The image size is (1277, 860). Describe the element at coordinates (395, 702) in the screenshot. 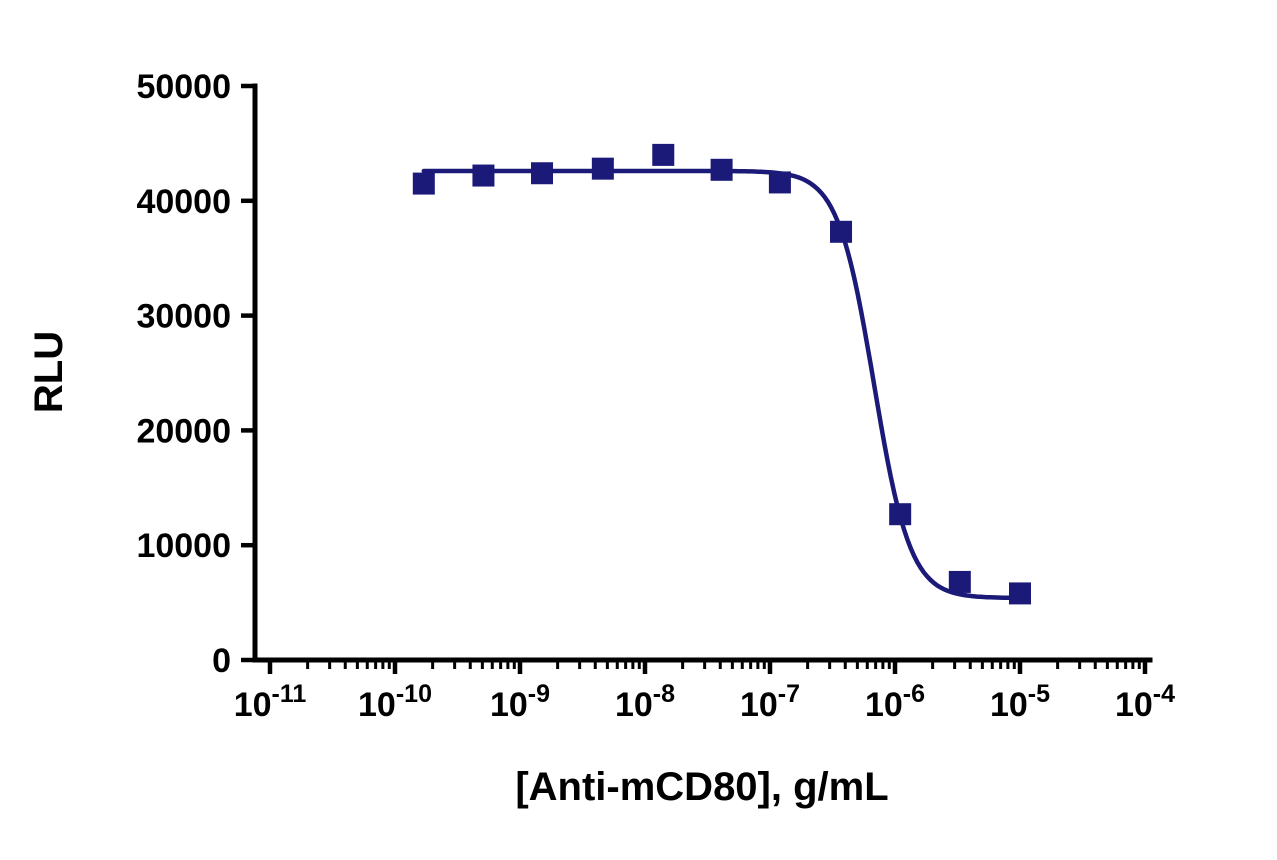

I see `x-tick-label: 10⁻¹⁰` at that location.